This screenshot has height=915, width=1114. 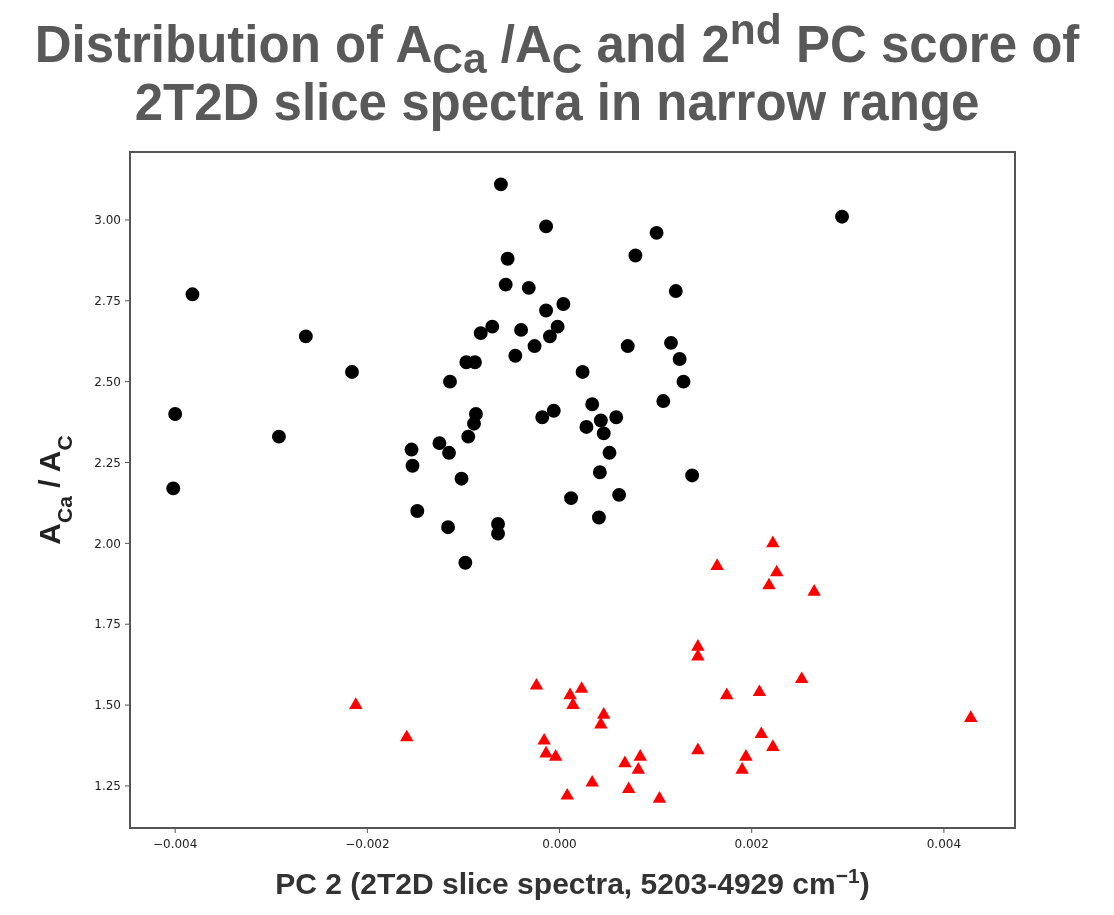 I want to click on x-tick-label: 0.000, so click(x=559, y=844).